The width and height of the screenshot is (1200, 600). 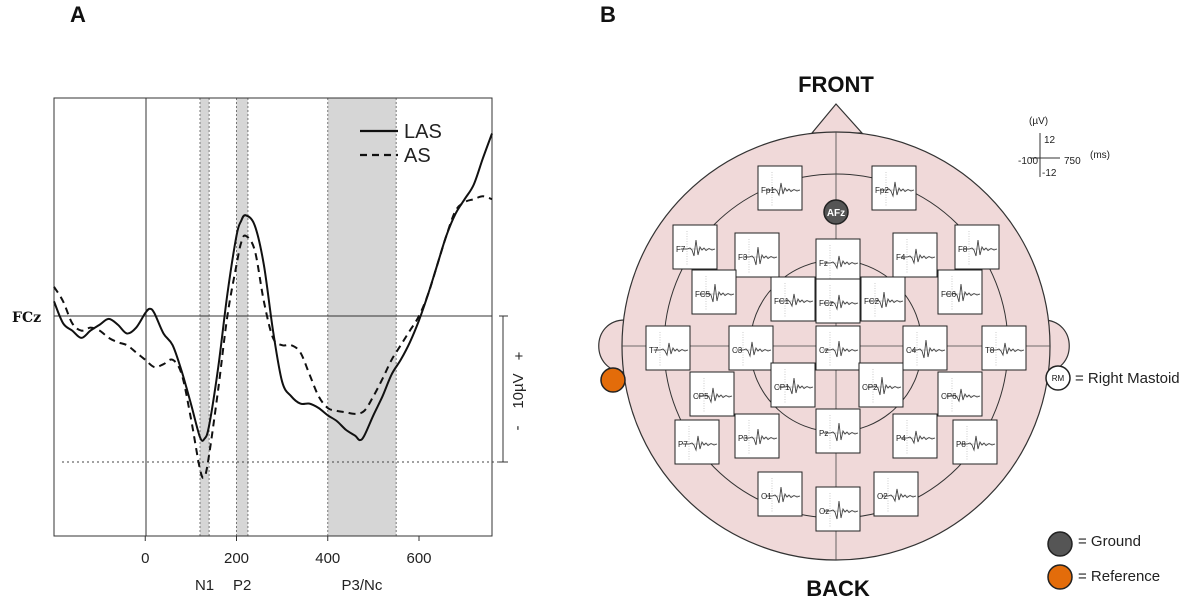 I want to click on electrode-fc5: FC5, so click(x=714, y=292).